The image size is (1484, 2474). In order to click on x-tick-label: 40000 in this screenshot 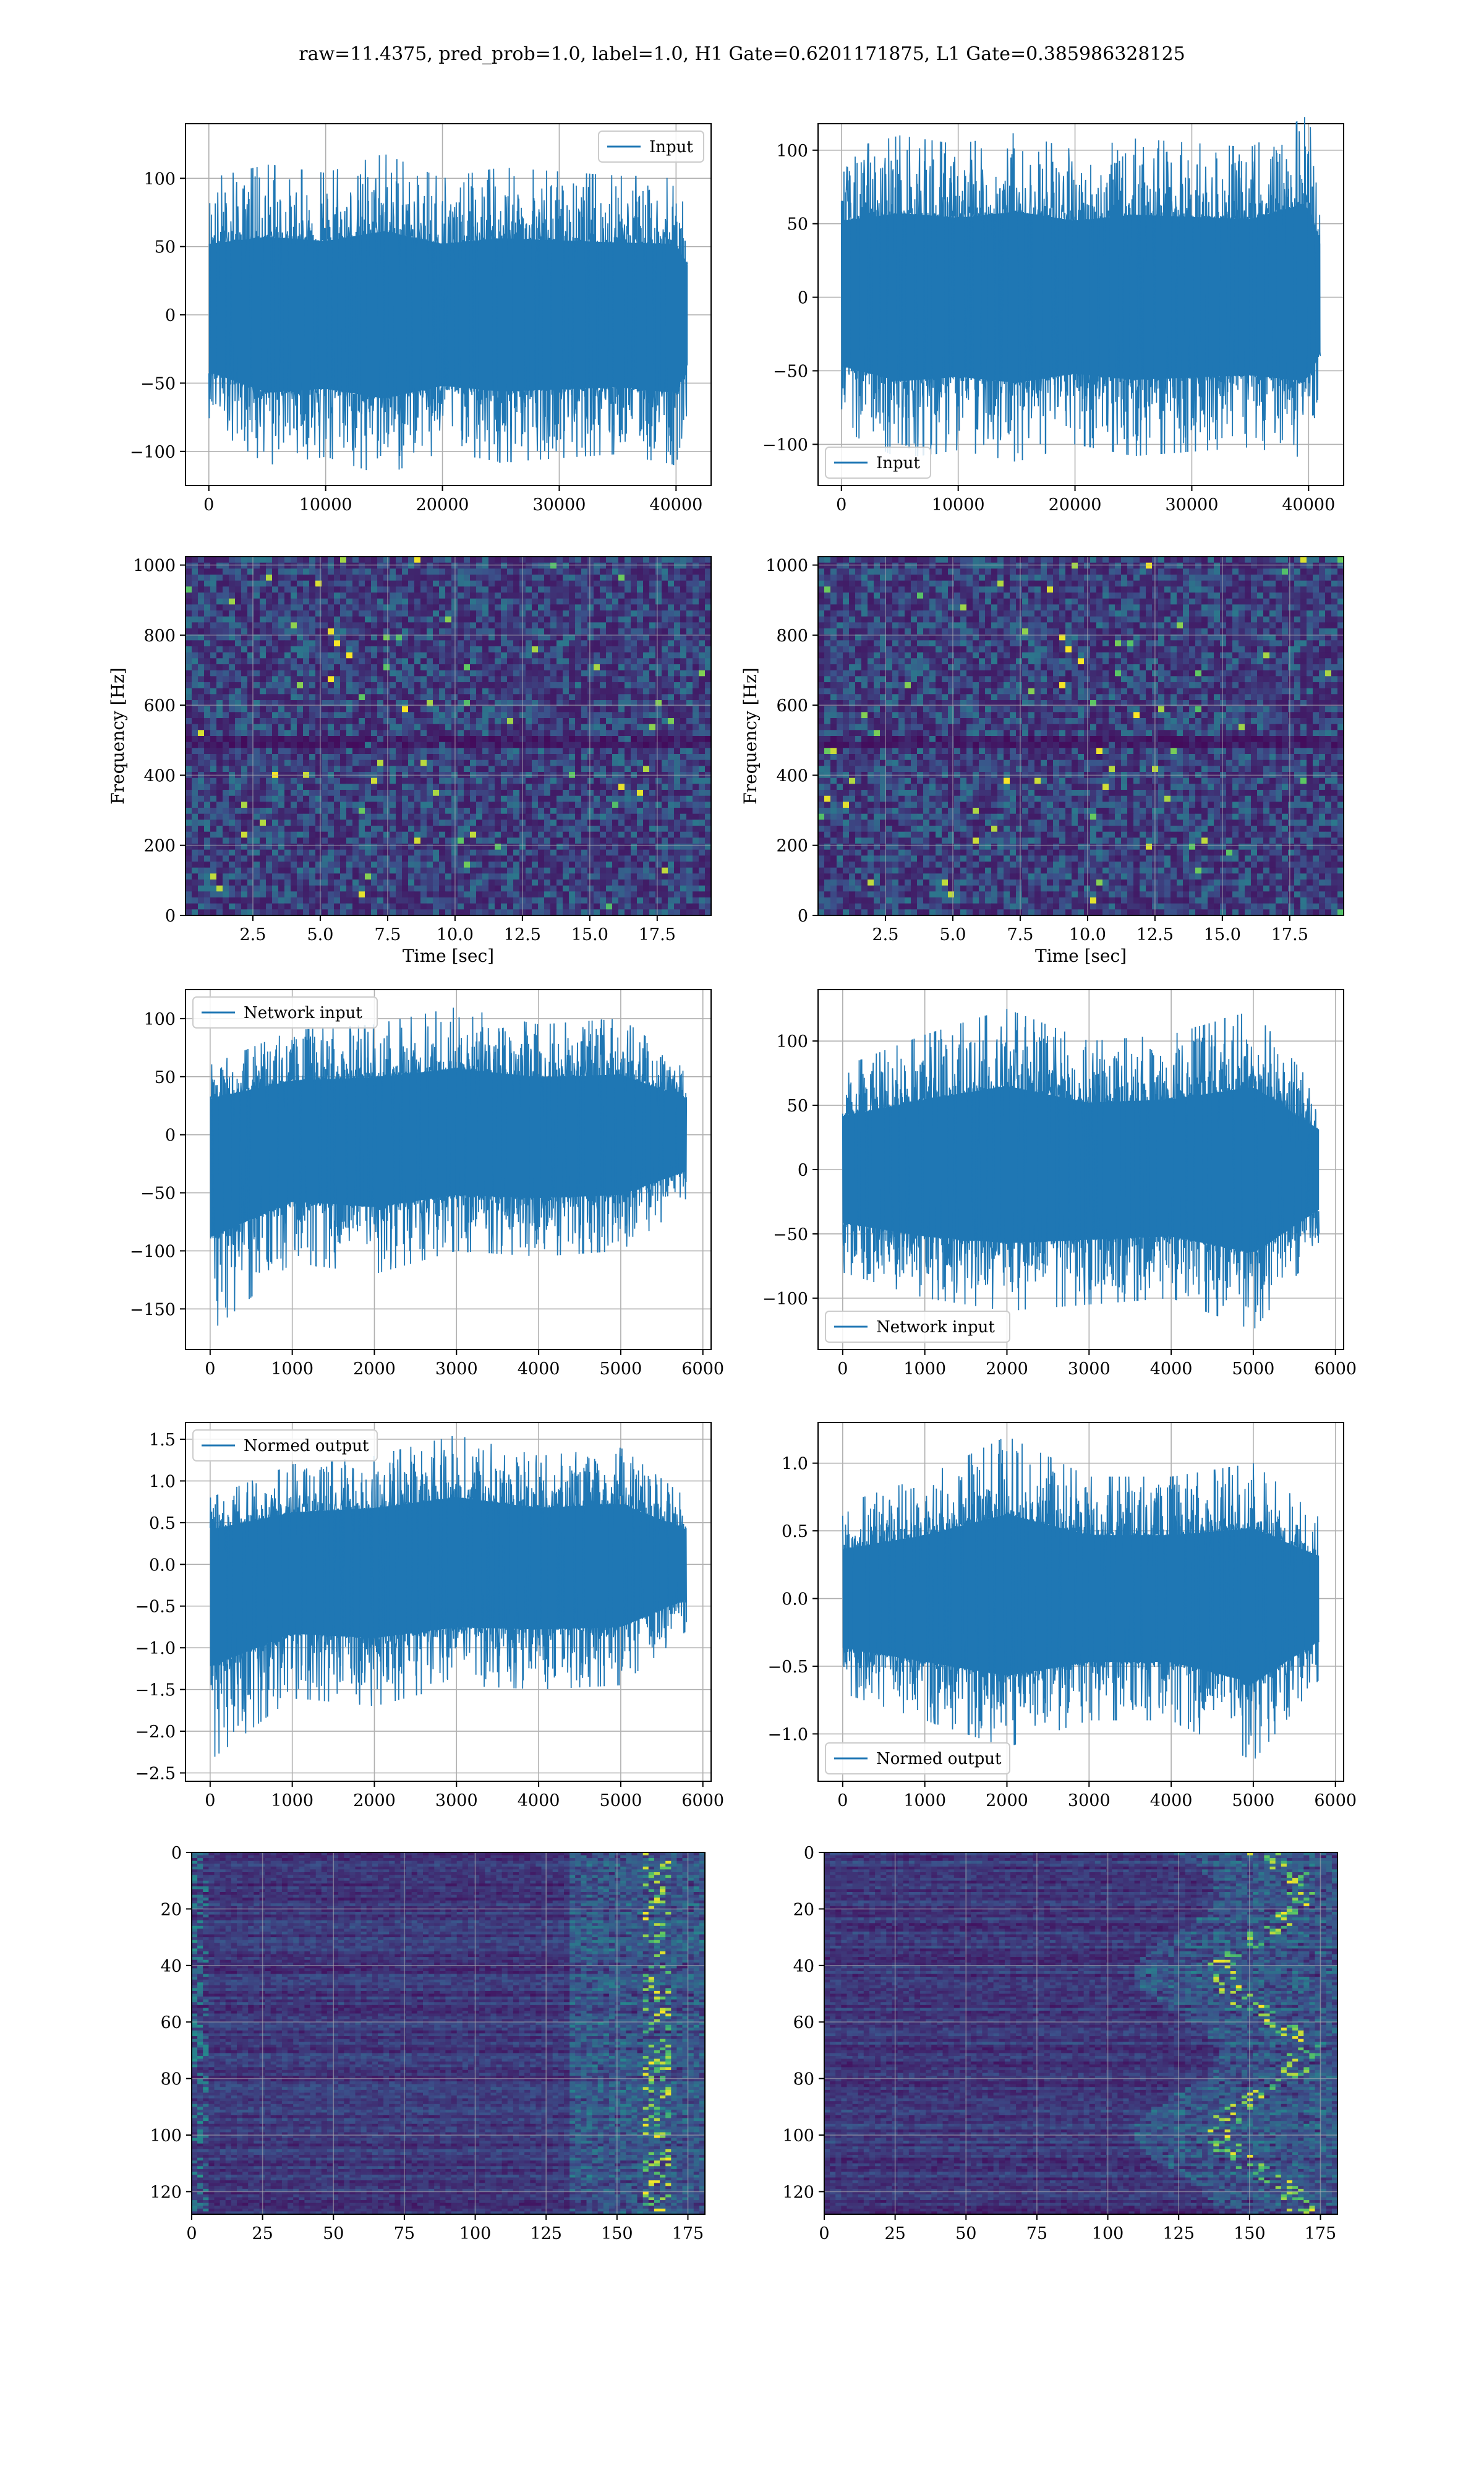, I will do `click(1308, 505)`.